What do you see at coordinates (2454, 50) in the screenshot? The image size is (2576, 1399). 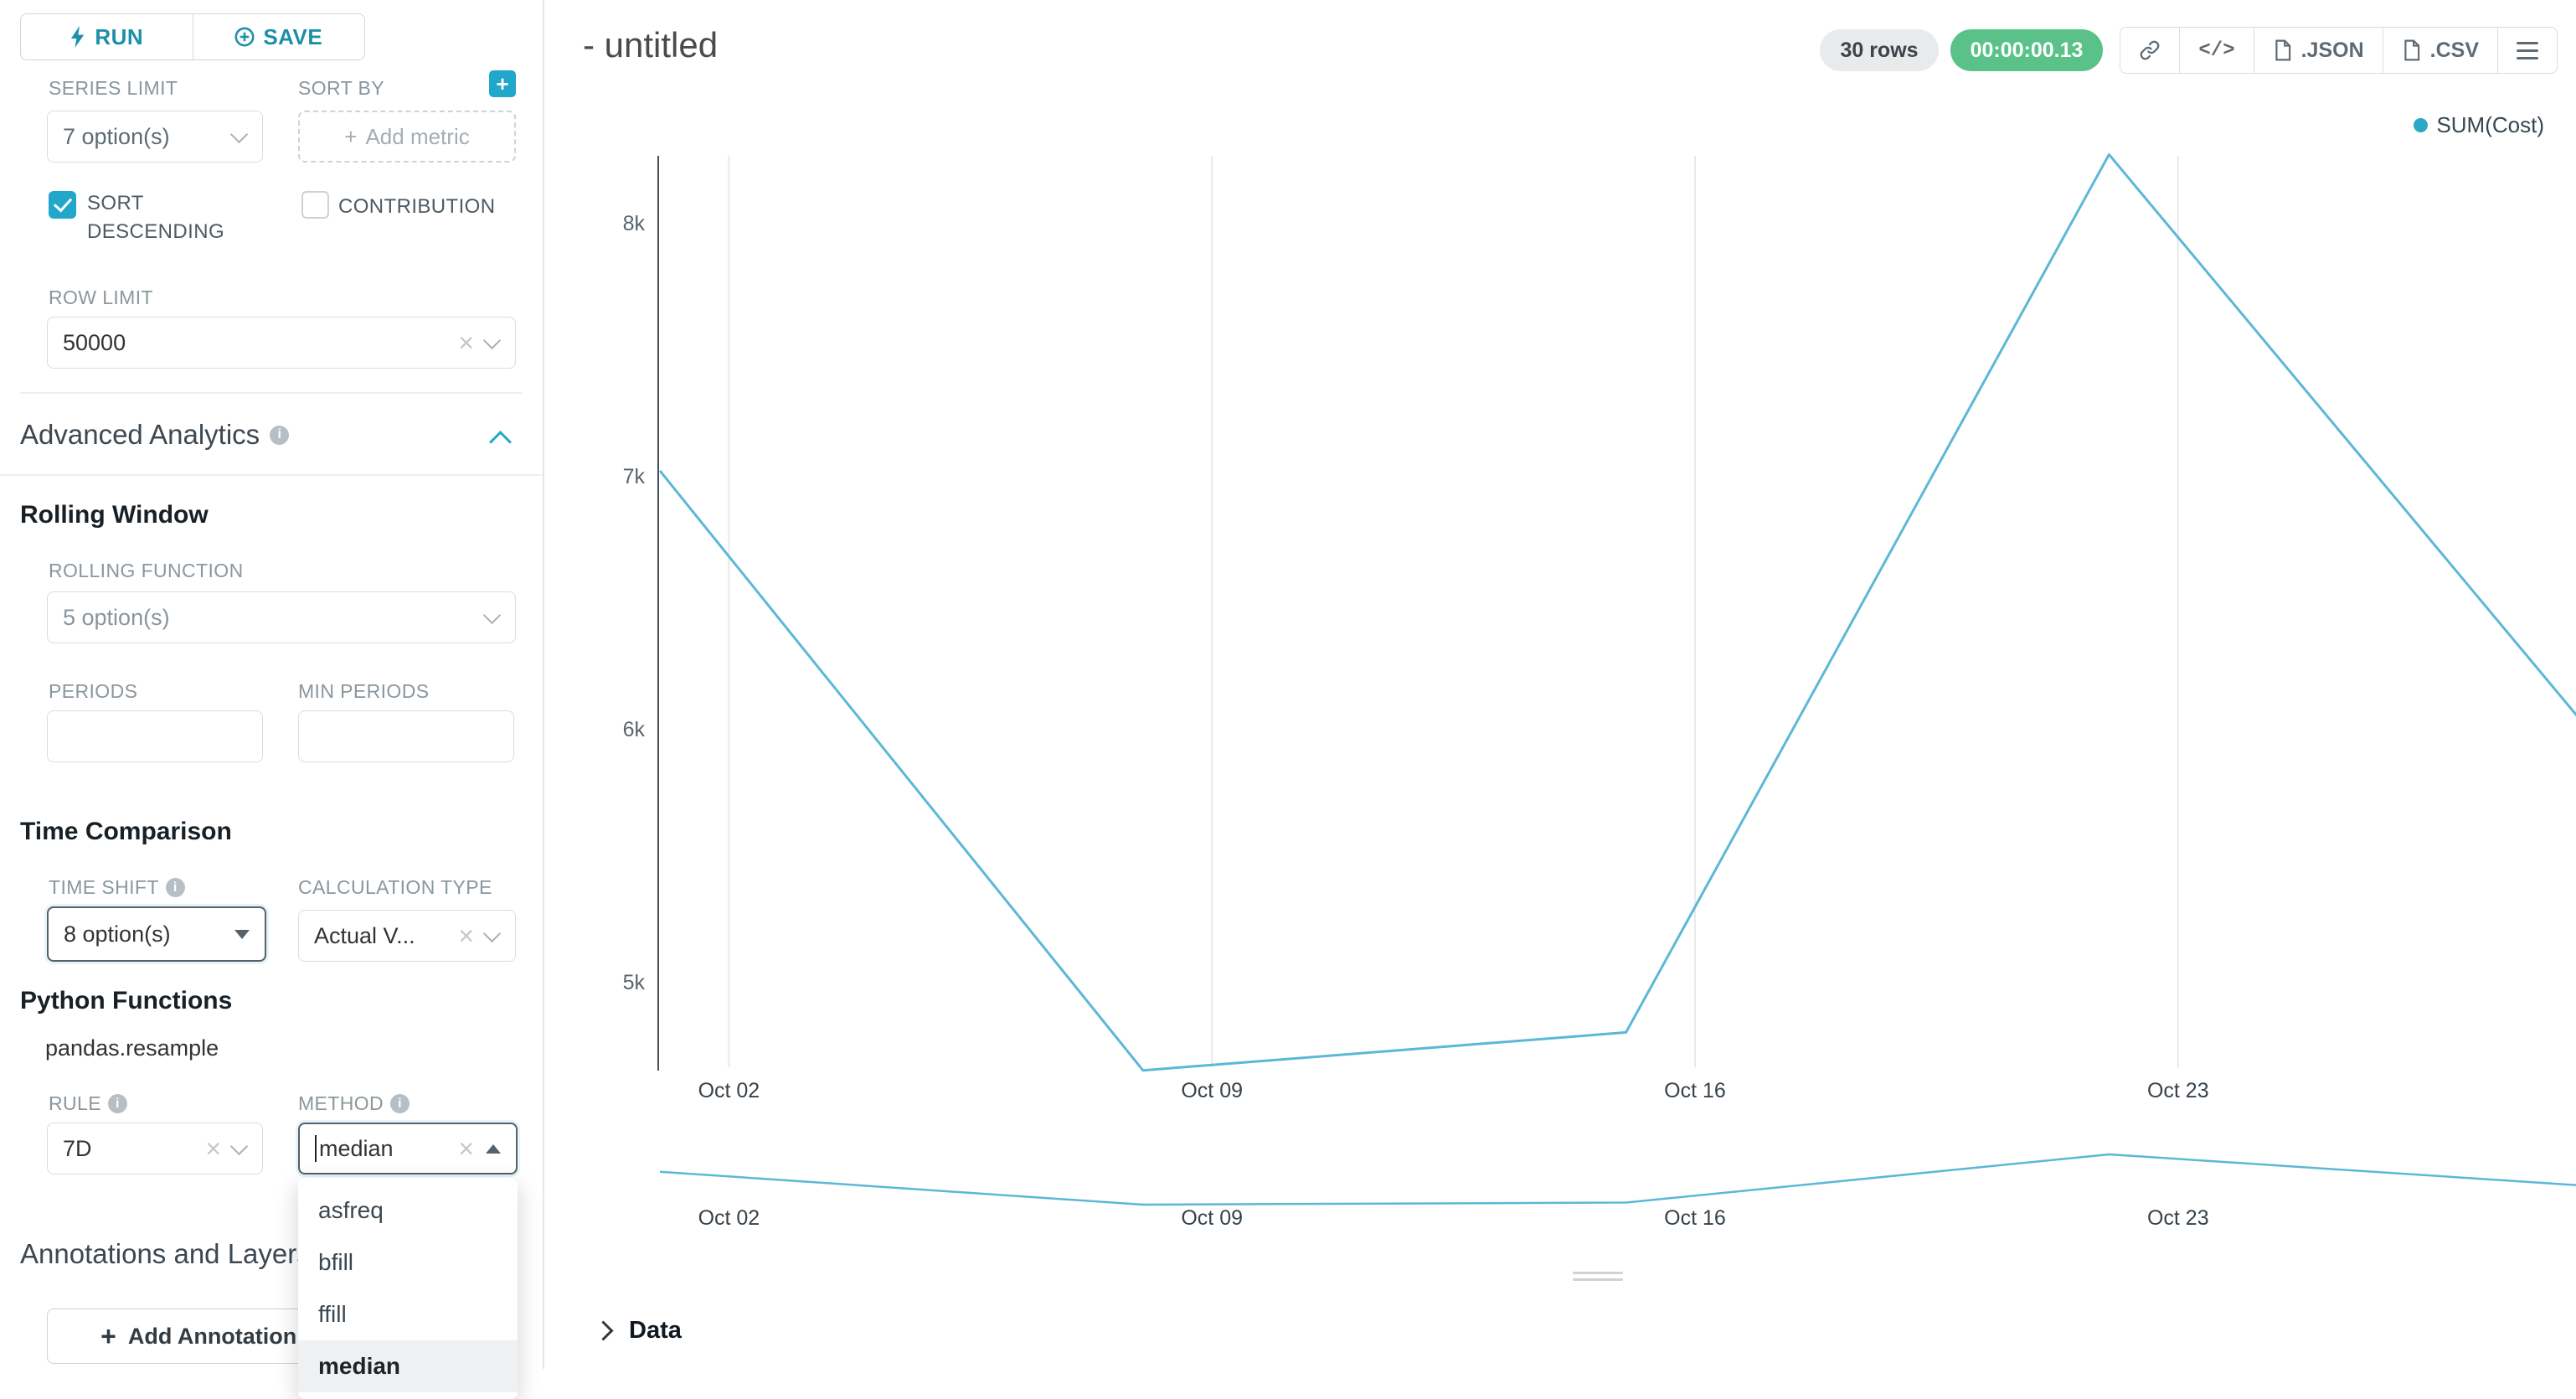 I see `csv-button-label: .CSV` at bounding box center [2454, 50].